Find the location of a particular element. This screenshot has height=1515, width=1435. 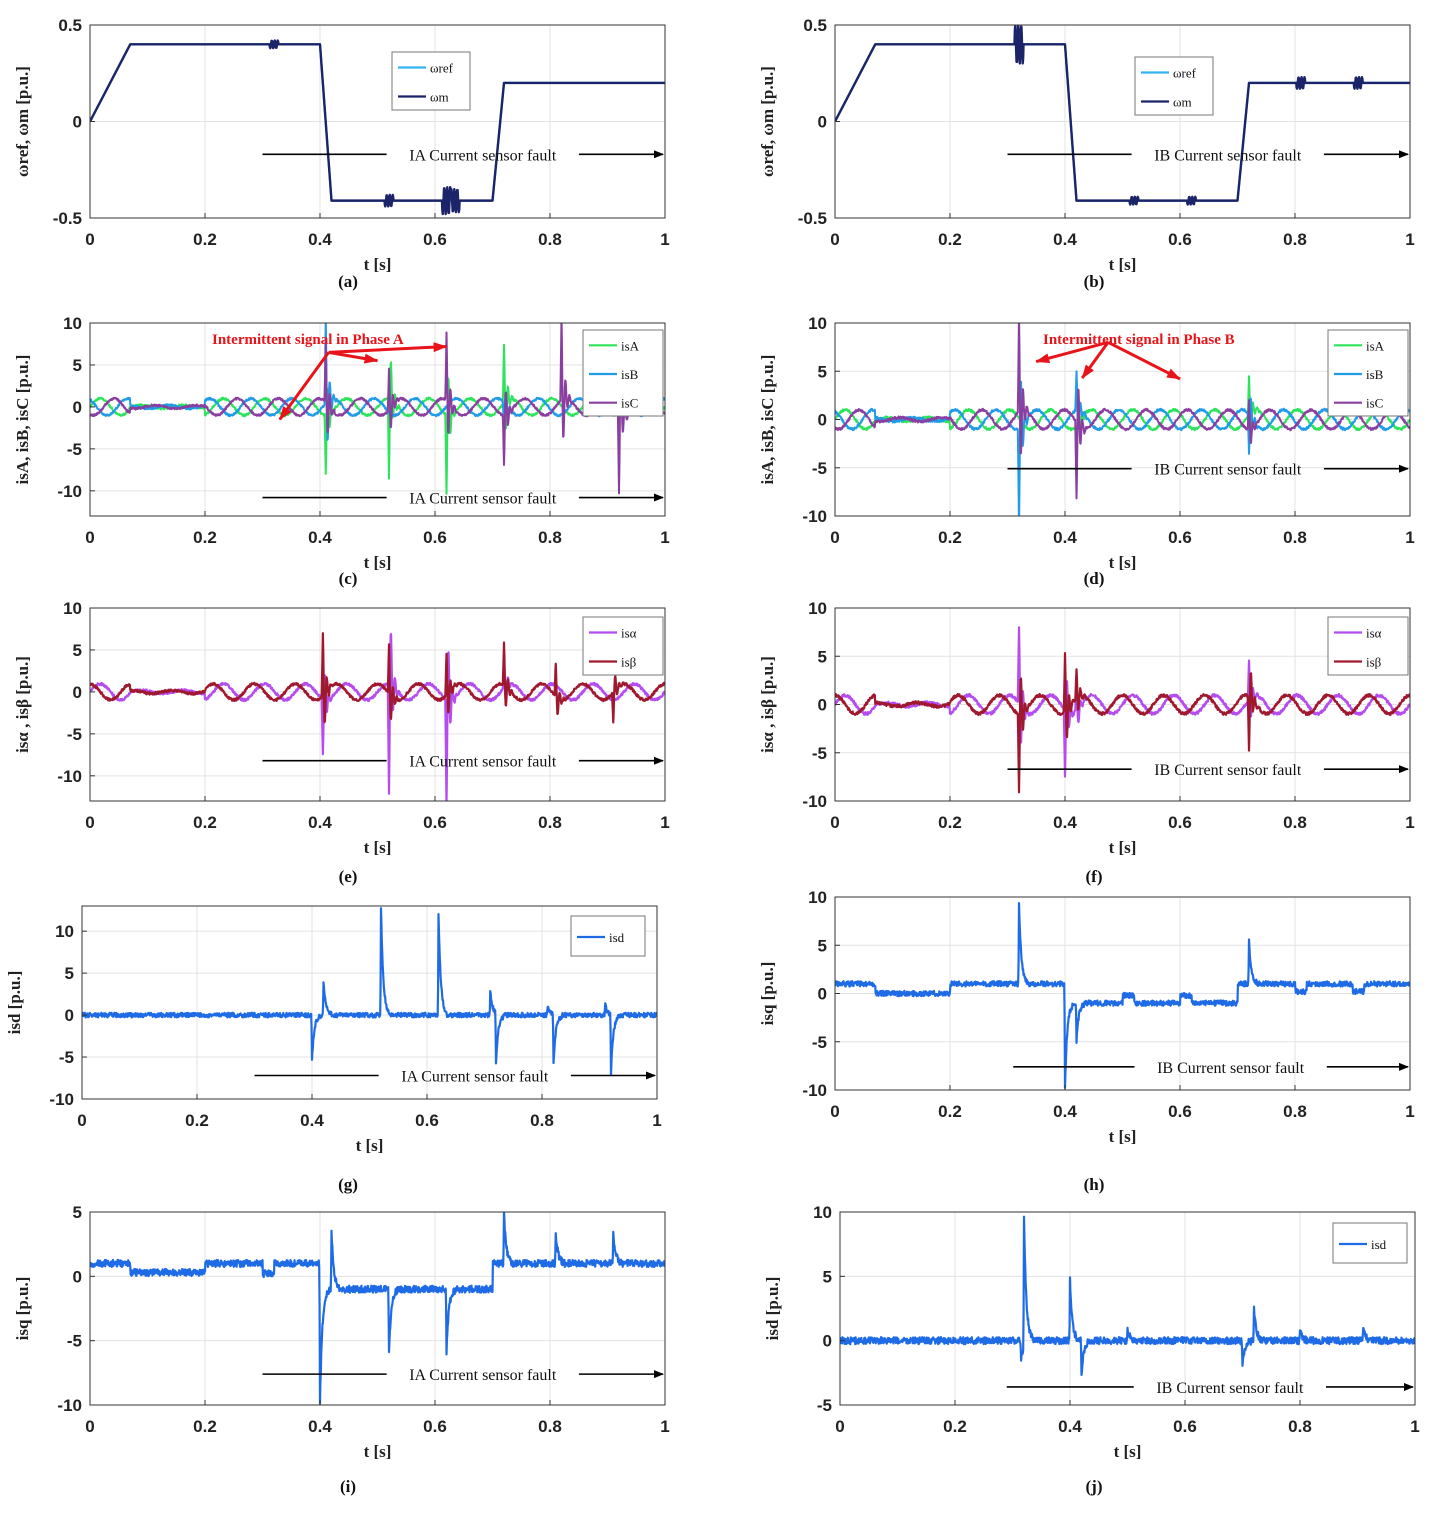

intermittent-annotation: Intermittent signal in Phase A is located at coordinates (330, 376).